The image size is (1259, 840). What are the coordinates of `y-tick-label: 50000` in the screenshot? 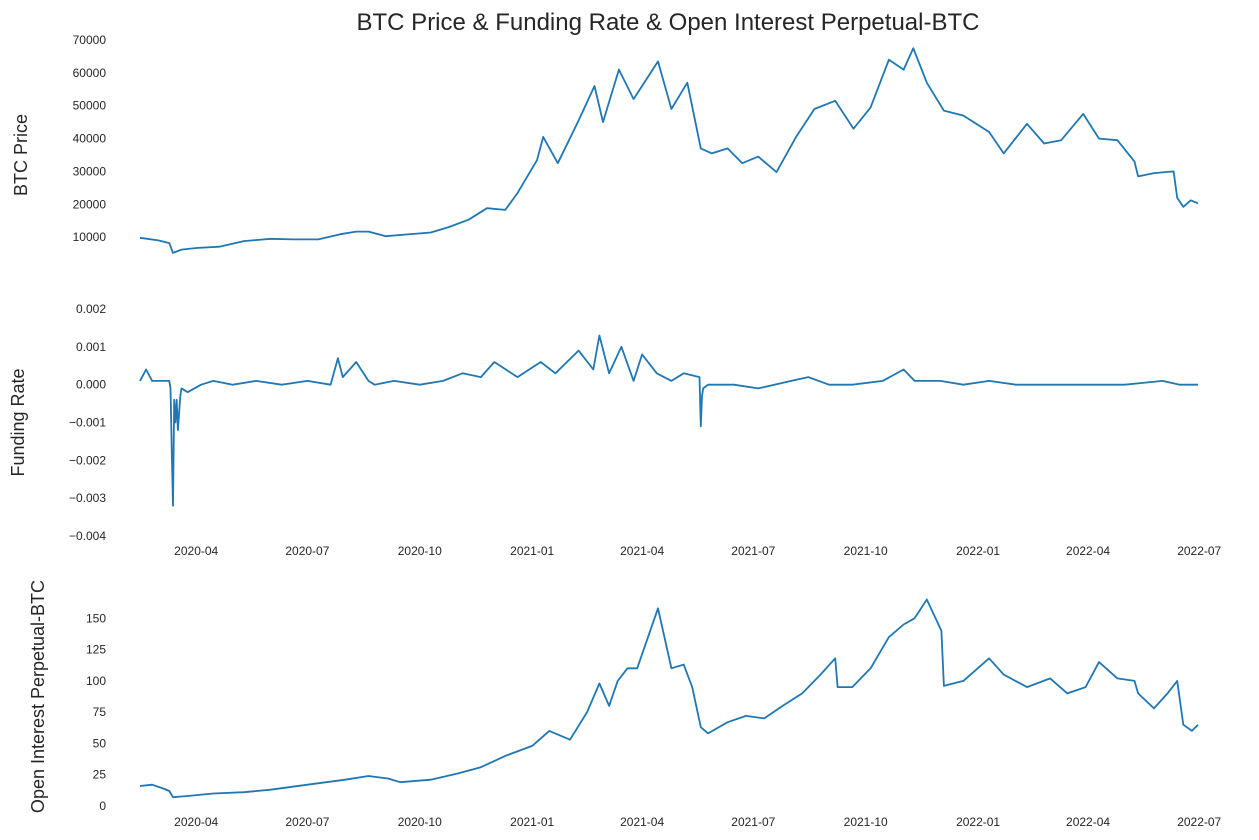 It's located at (90, 106).